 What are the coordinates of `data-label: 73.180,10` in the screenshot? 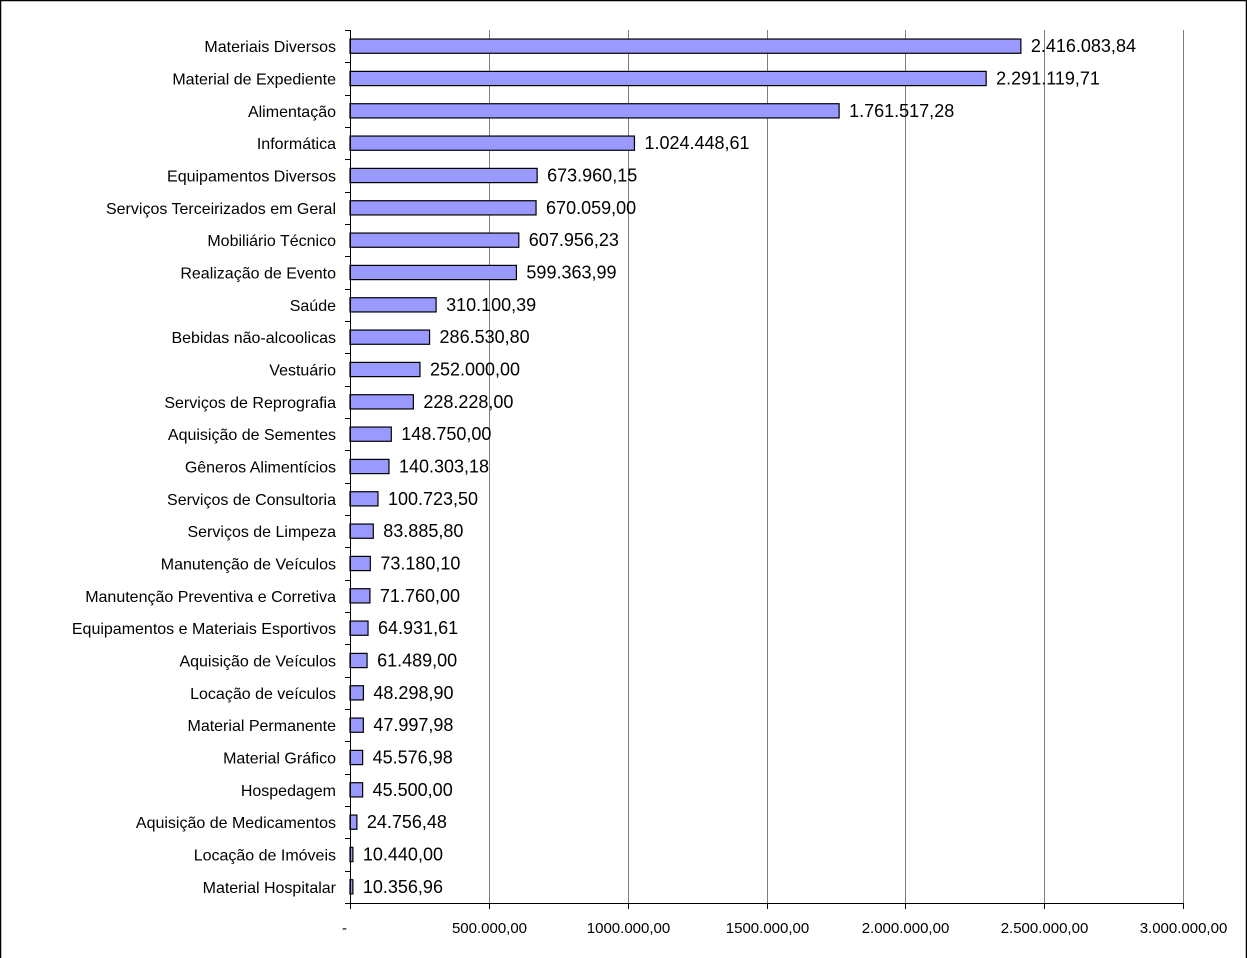 It's located at (420, 564).